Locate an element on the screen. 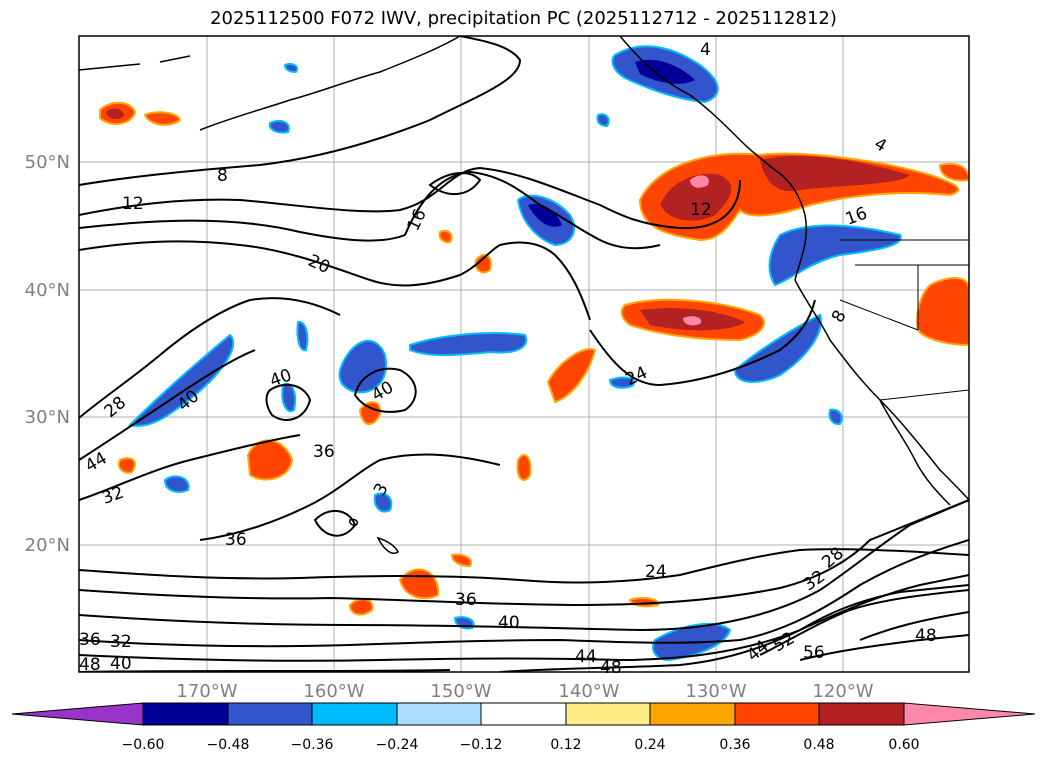 The width and height of the screenshot is (1047, 765). contour-line-28b is located at coordinates (524, 553).